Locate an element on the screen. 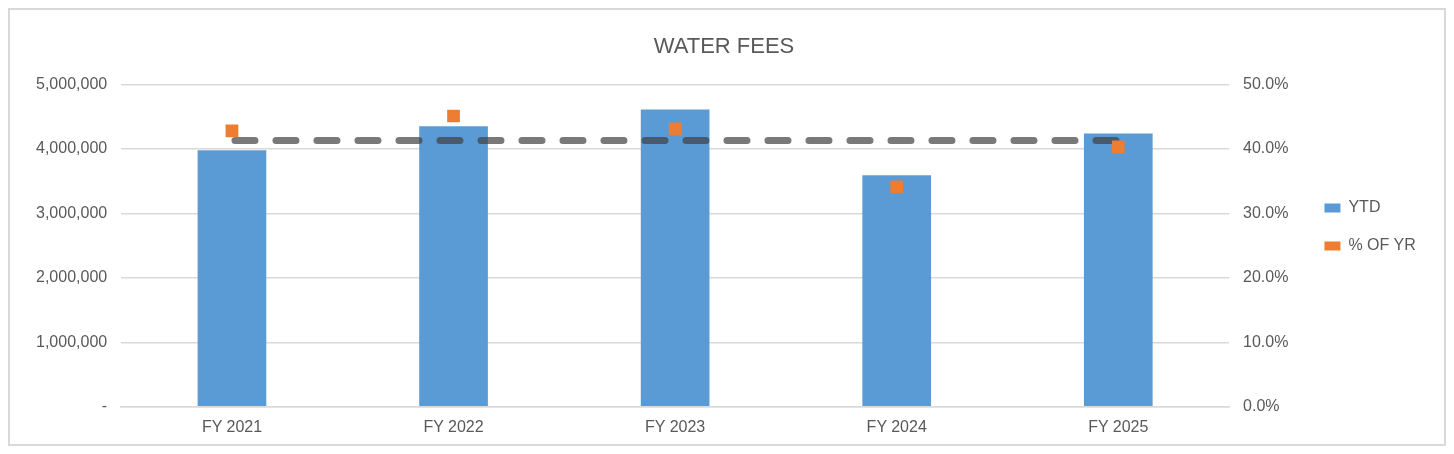 The image size is (1454, 454). y2-tick-label: 20.0% is located at coordinates (1266, 277).